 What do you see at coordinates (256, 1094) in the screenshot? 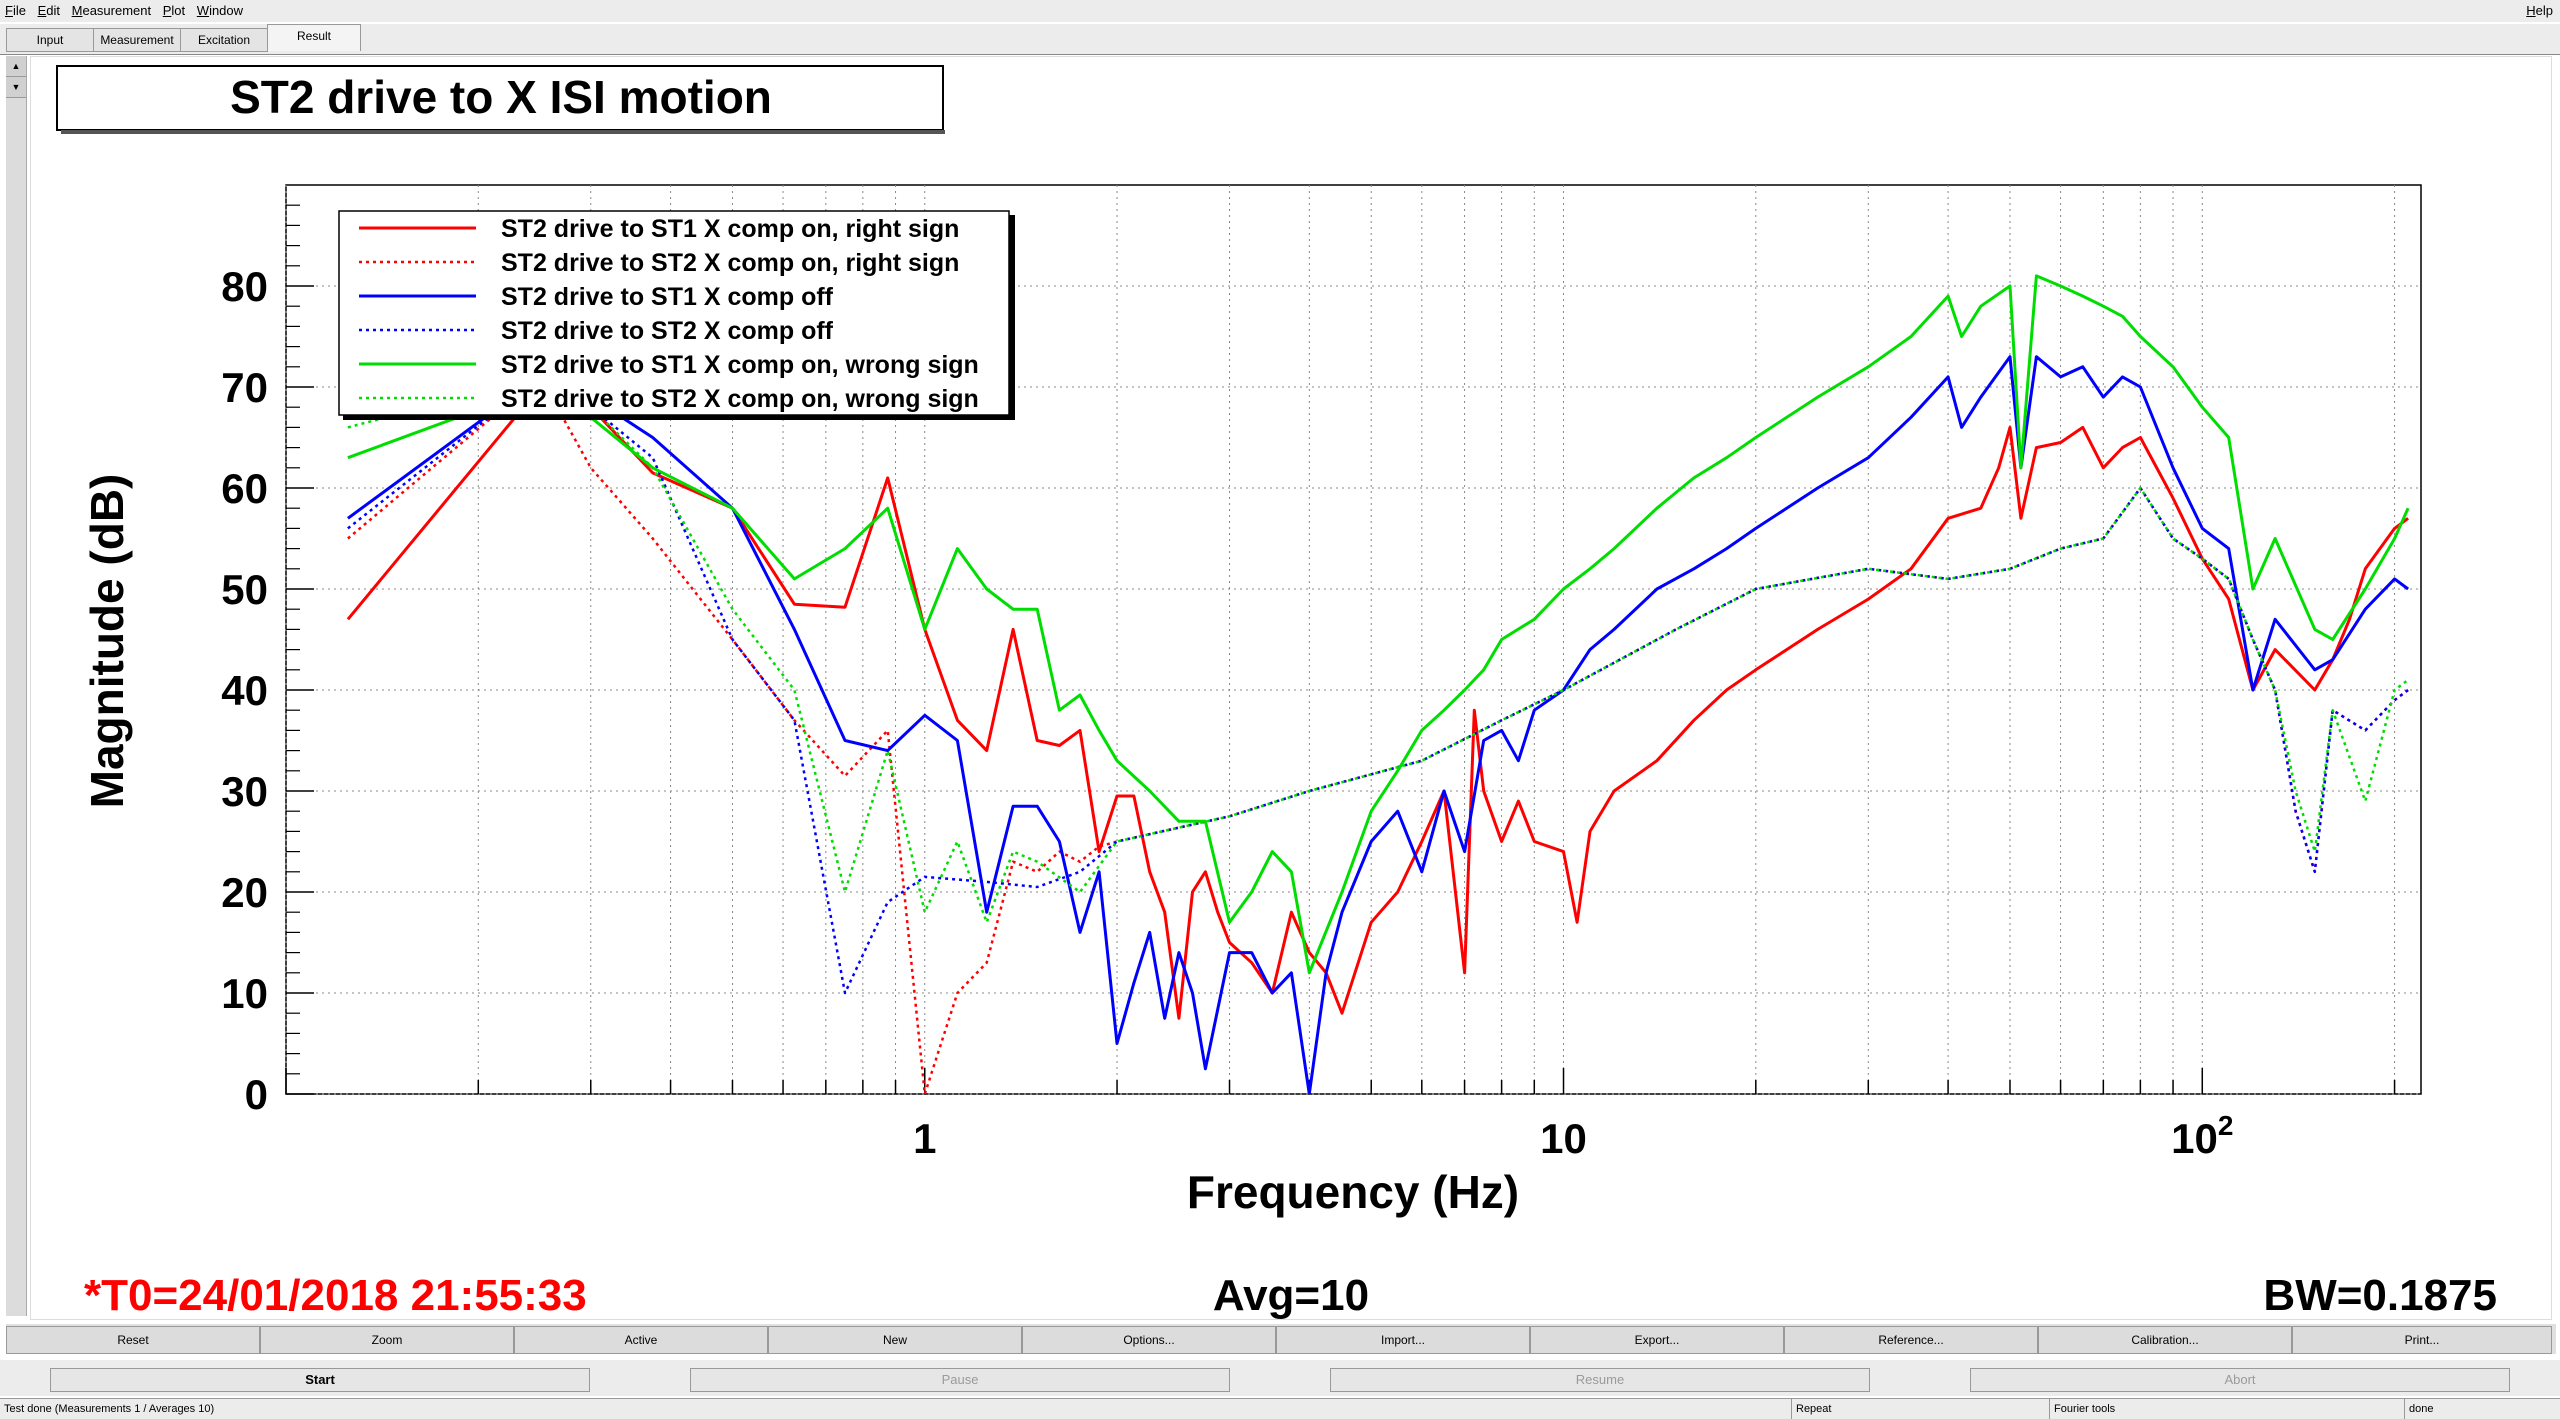
I see `y-tick-label: 0` at bounding box center [256, 1094].